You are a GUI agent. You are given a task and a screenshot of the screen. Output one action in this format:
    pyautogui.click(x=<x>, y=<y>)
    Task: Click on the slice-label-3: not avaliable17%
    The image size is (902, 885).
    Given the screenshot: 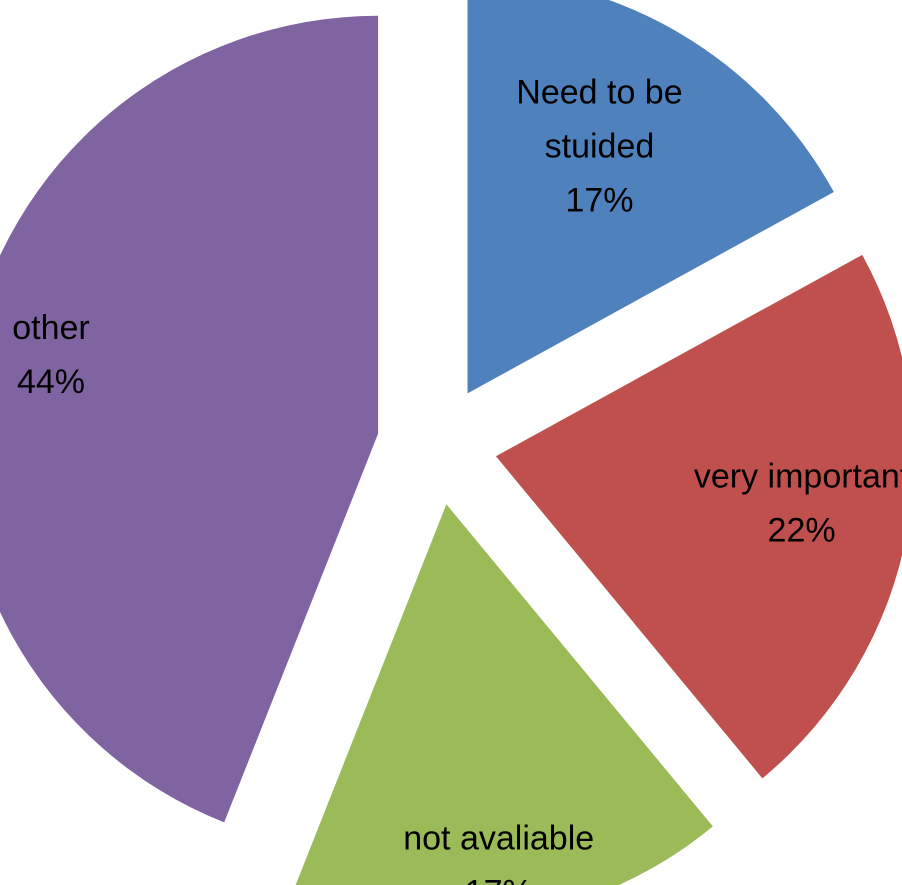 What is the action you would take?
    pyautogui.click(x=498, y=852)
    